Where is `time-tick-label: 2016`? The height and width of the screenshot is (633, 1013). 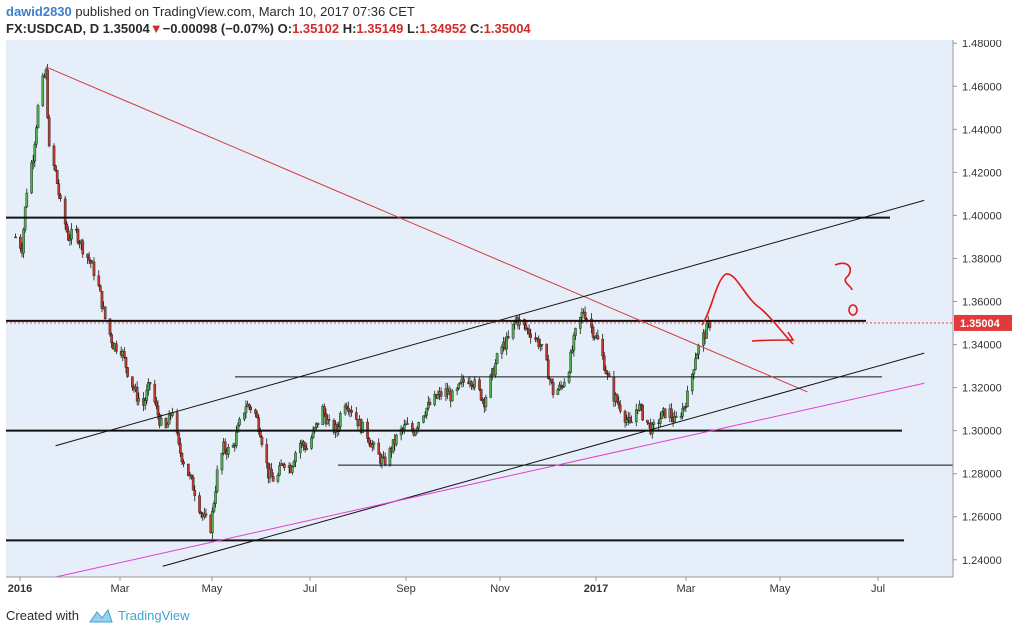 time-tick-label: 2016 is located at coordinates (20, 589).